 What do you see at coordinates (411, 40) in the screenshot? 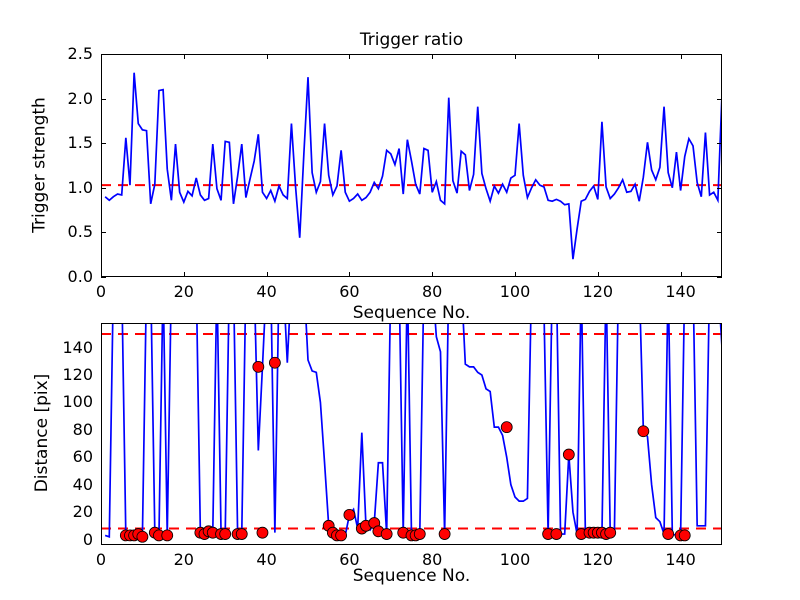
I see `chart-title-trigger-ratio: Trigger ratio` at bounding box center [411, 40].